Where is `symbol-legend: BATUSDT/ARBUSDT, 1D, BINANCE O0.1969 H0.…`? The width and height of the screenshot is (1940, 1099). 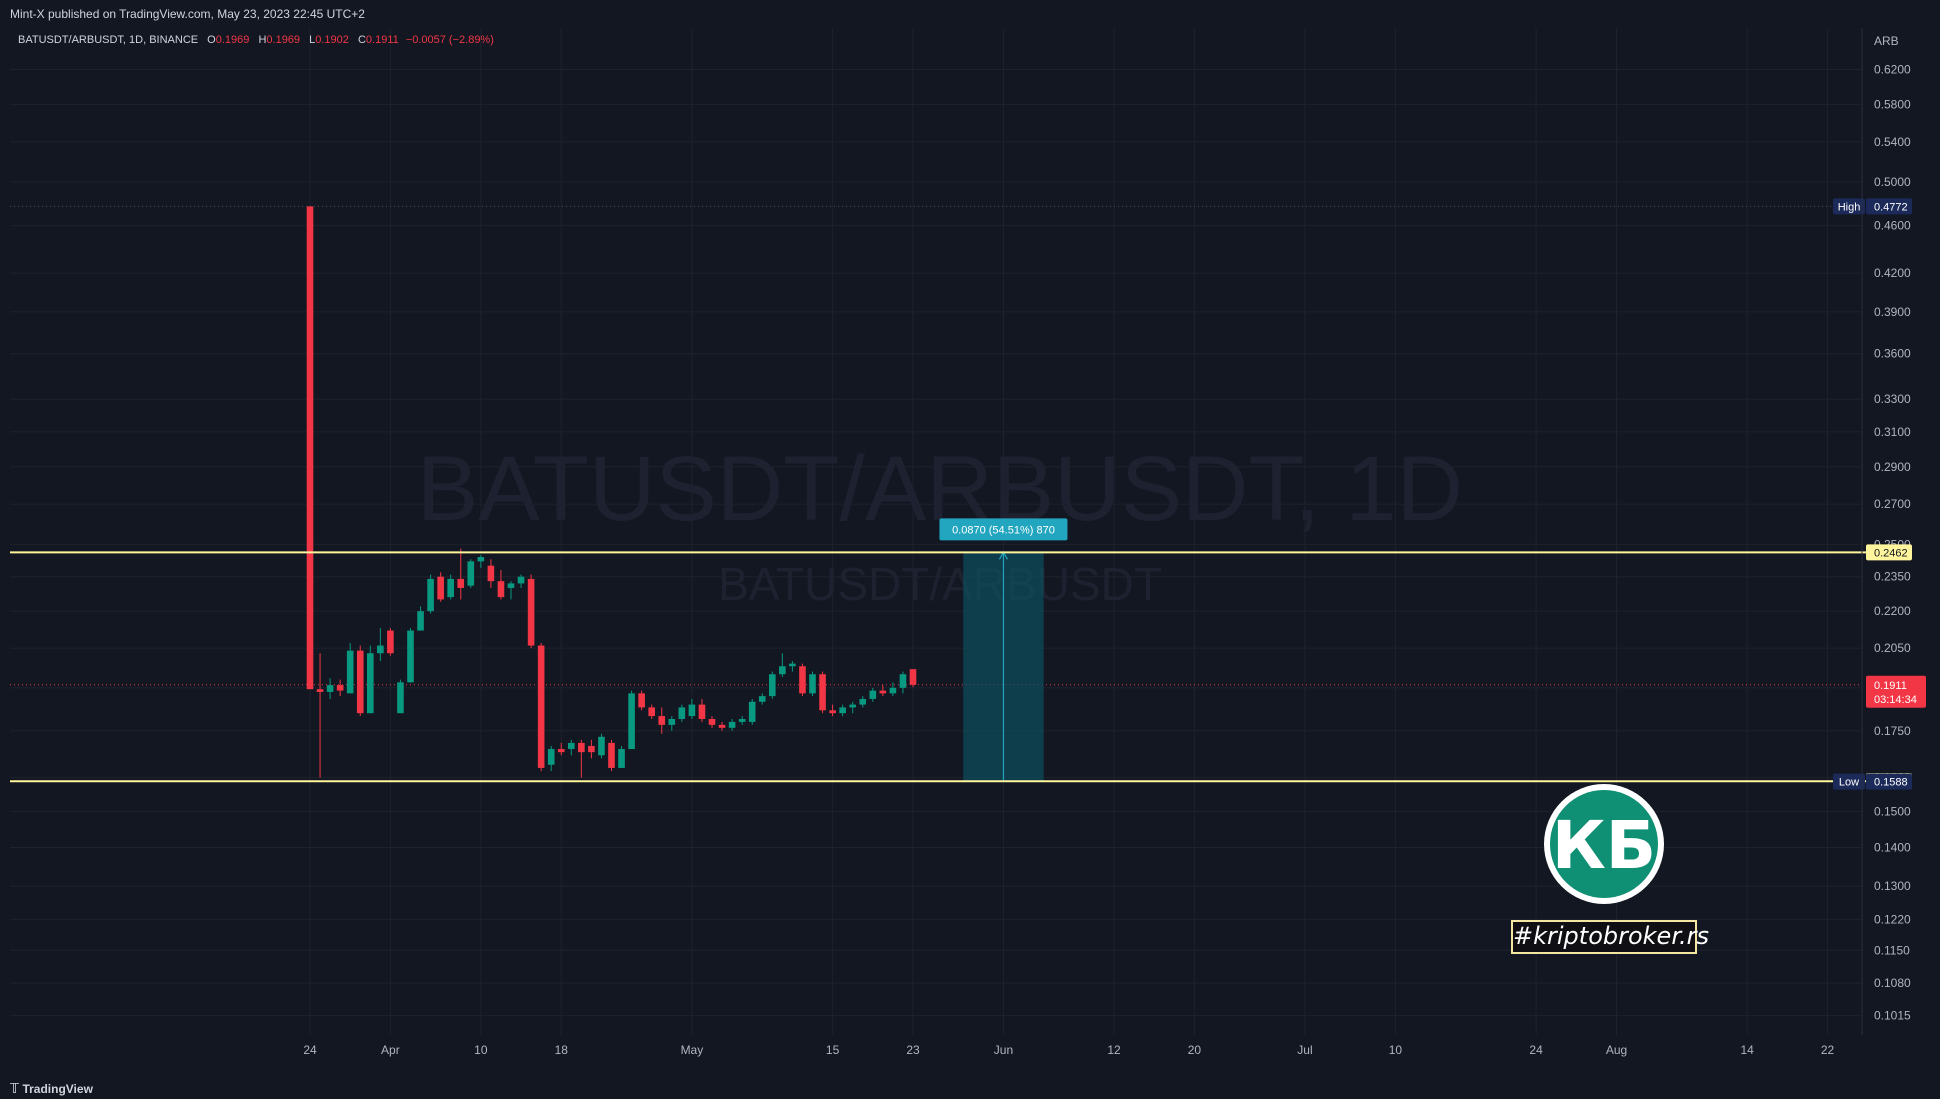 symbol-legend: BATUSDT/ARBUSDT, 1D, BINANCE O0.1969 H0.… is located at coordinates (256, 40).